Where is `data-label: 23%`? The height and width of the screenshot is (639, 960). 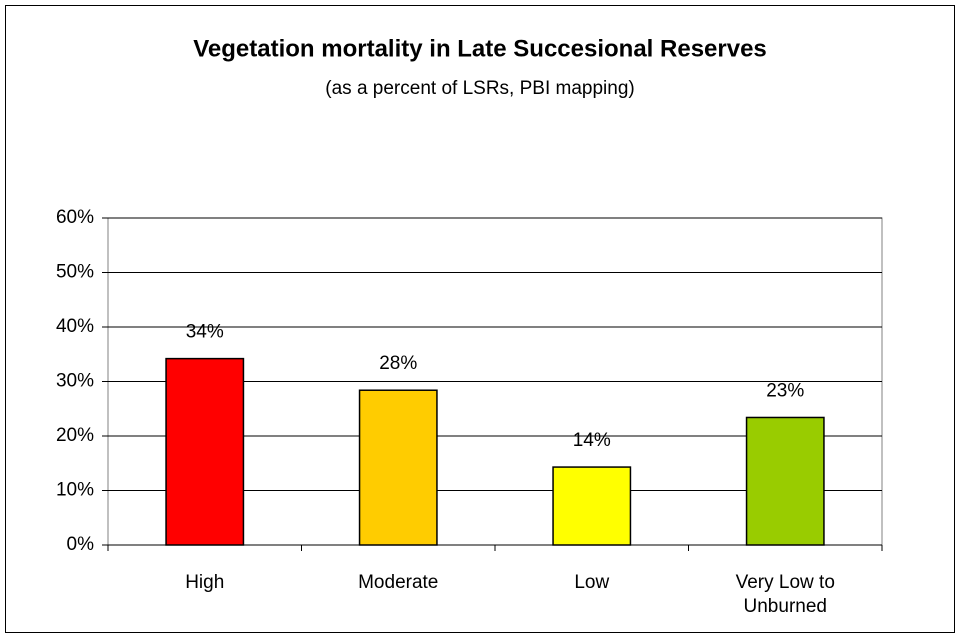 data-label: 23% is located at coordinates (785, 390).